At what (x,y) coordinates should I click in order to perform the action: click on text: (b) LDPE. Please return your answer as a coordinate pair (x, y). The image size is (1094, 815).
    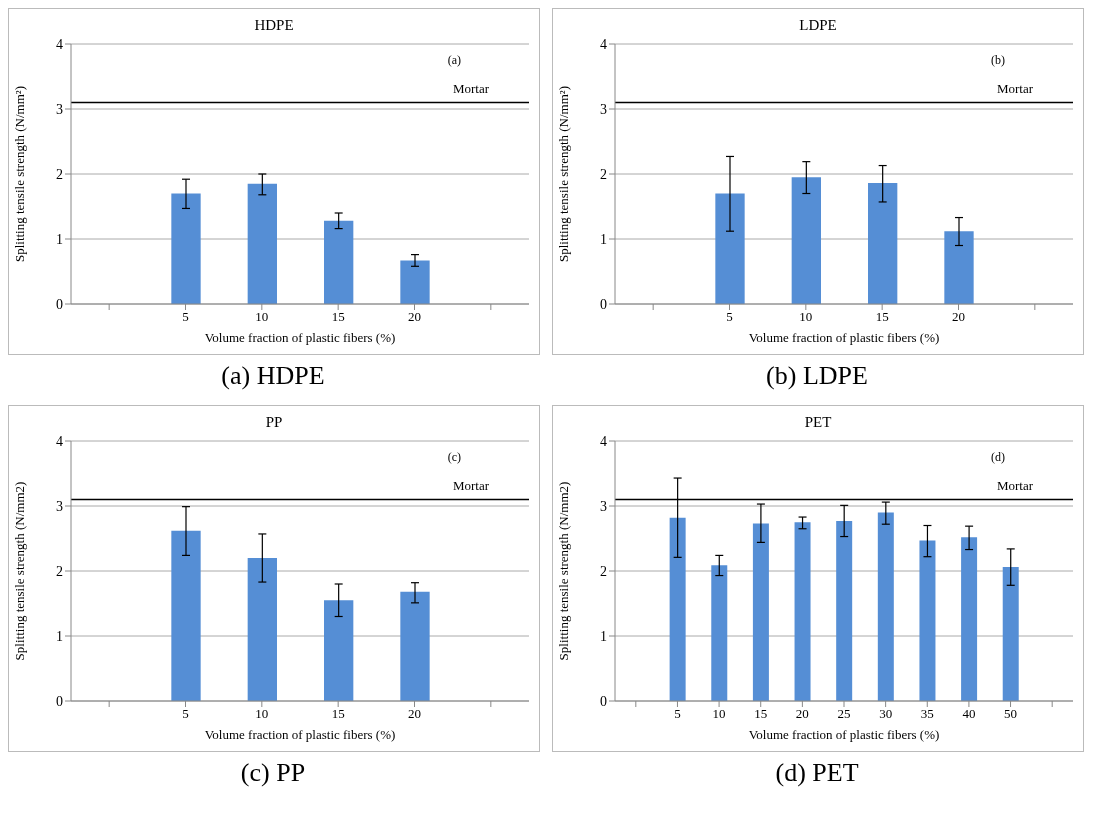
    Looking at the image, I should click on (817, 376).